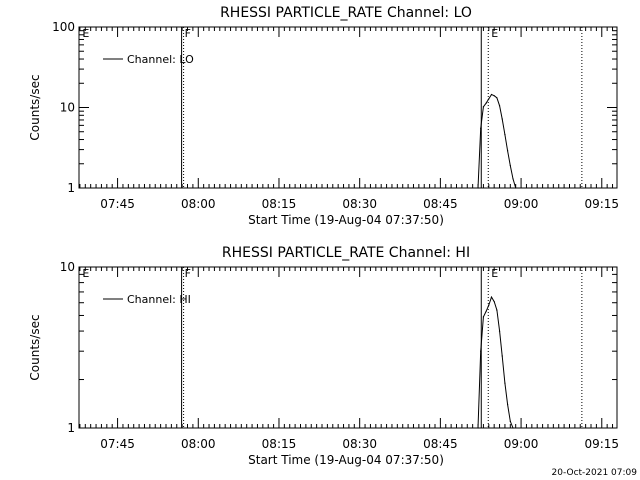 Image resolution: width=640 pixels, height=480 pixels. What do you see at coordinates (595, 473) in the screenshot?
I see `timestamp: 20-Oct-2021 07:09` at bounding box center [595, 473].